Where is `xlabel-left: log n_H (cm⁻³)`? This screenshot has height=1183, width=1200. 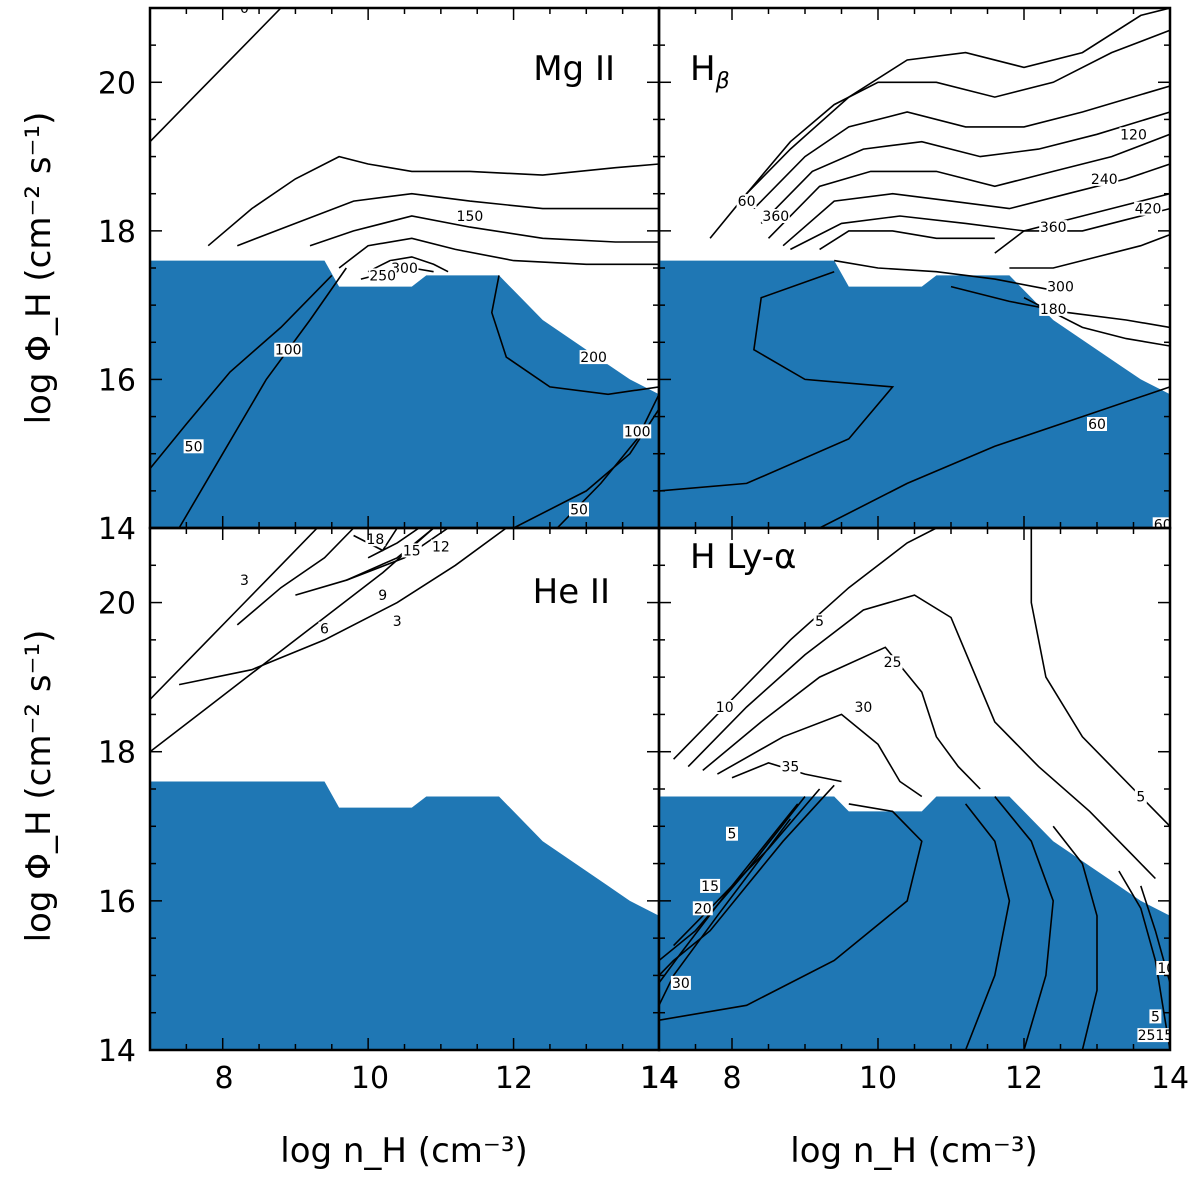
xlabel-left: log n_H (cm⁻³) is located at coordinates (403, 1151).